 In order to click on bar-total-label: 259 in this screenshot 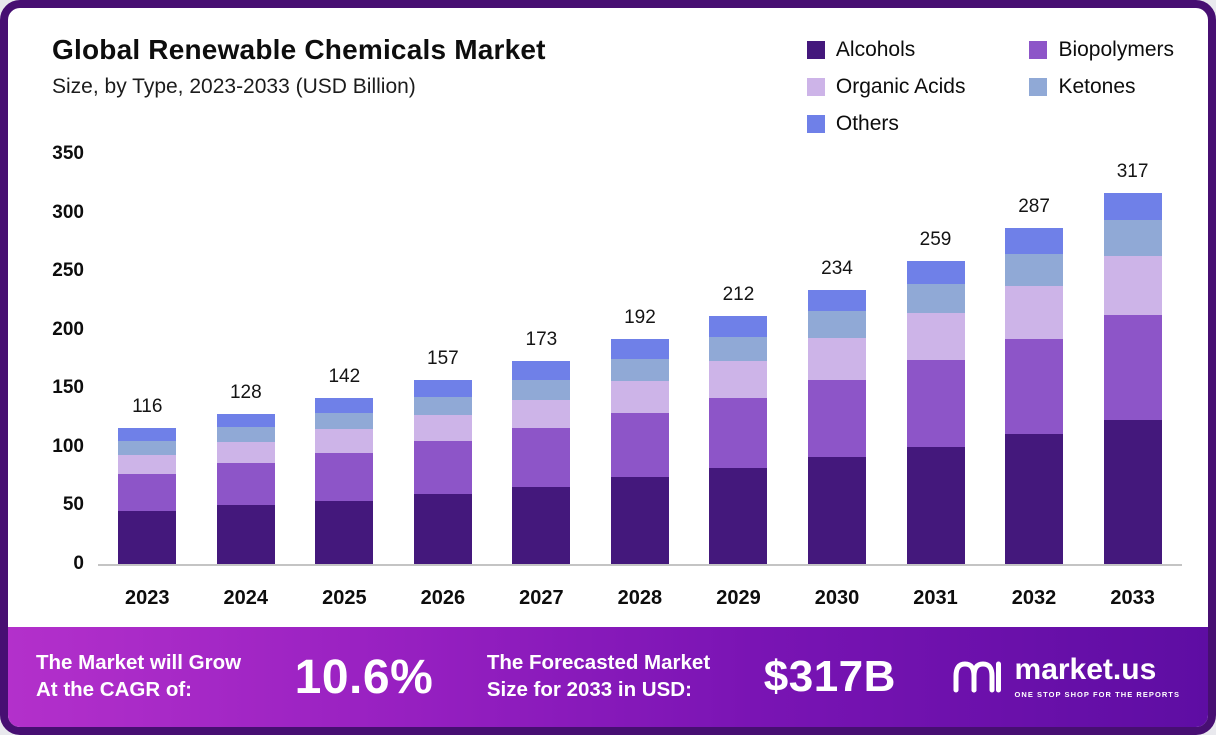, I will do `click(935, 239)`.